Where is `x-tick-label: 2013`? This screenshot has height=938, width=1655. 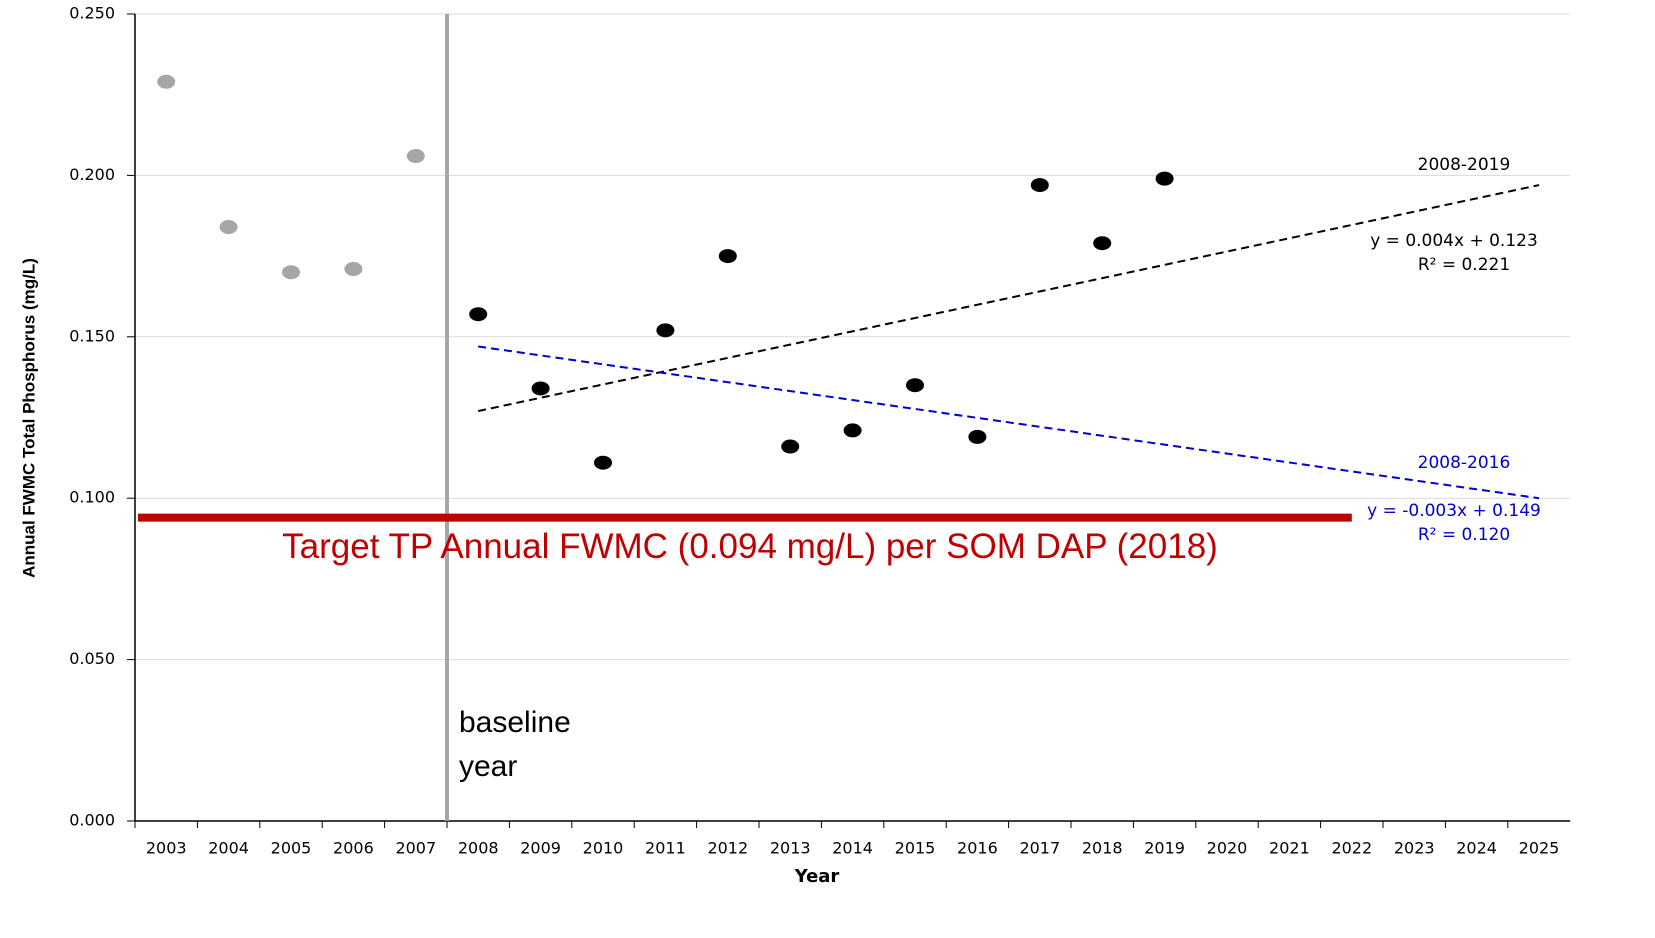
x-tick-label: 2013 is located at coordinates (790, 848).